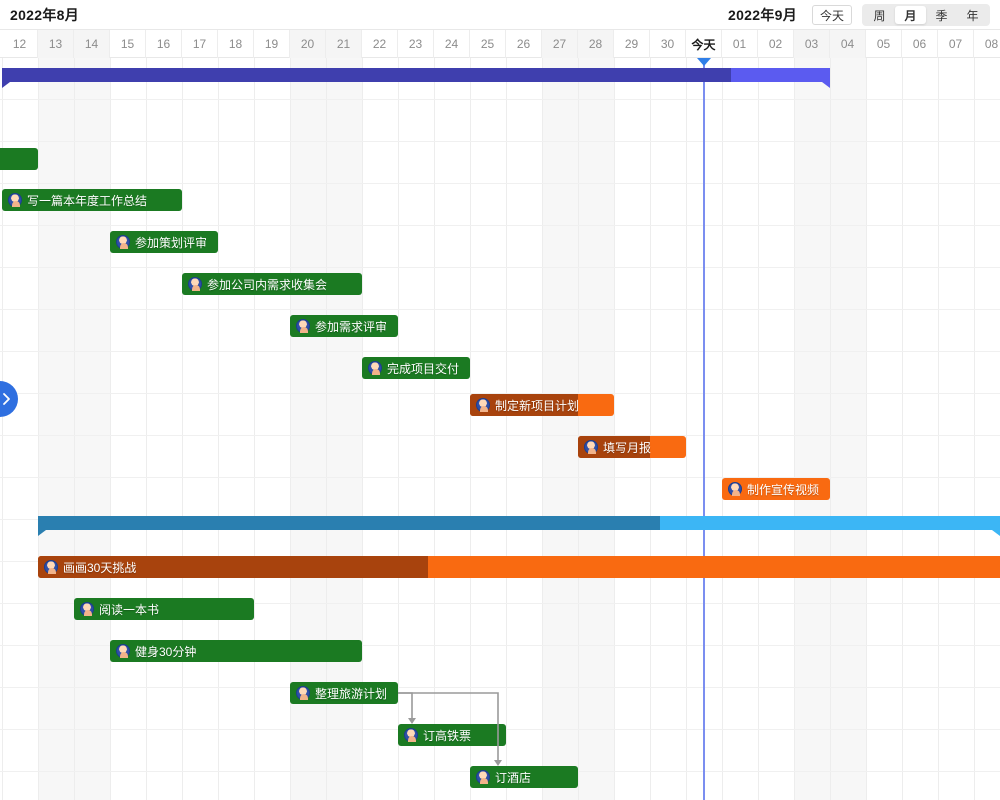 This screenshot has width=1000, height=800. Describe the element at coordinates (704, 62) in the screenshot. I see `today-marker-triangle` at that location.